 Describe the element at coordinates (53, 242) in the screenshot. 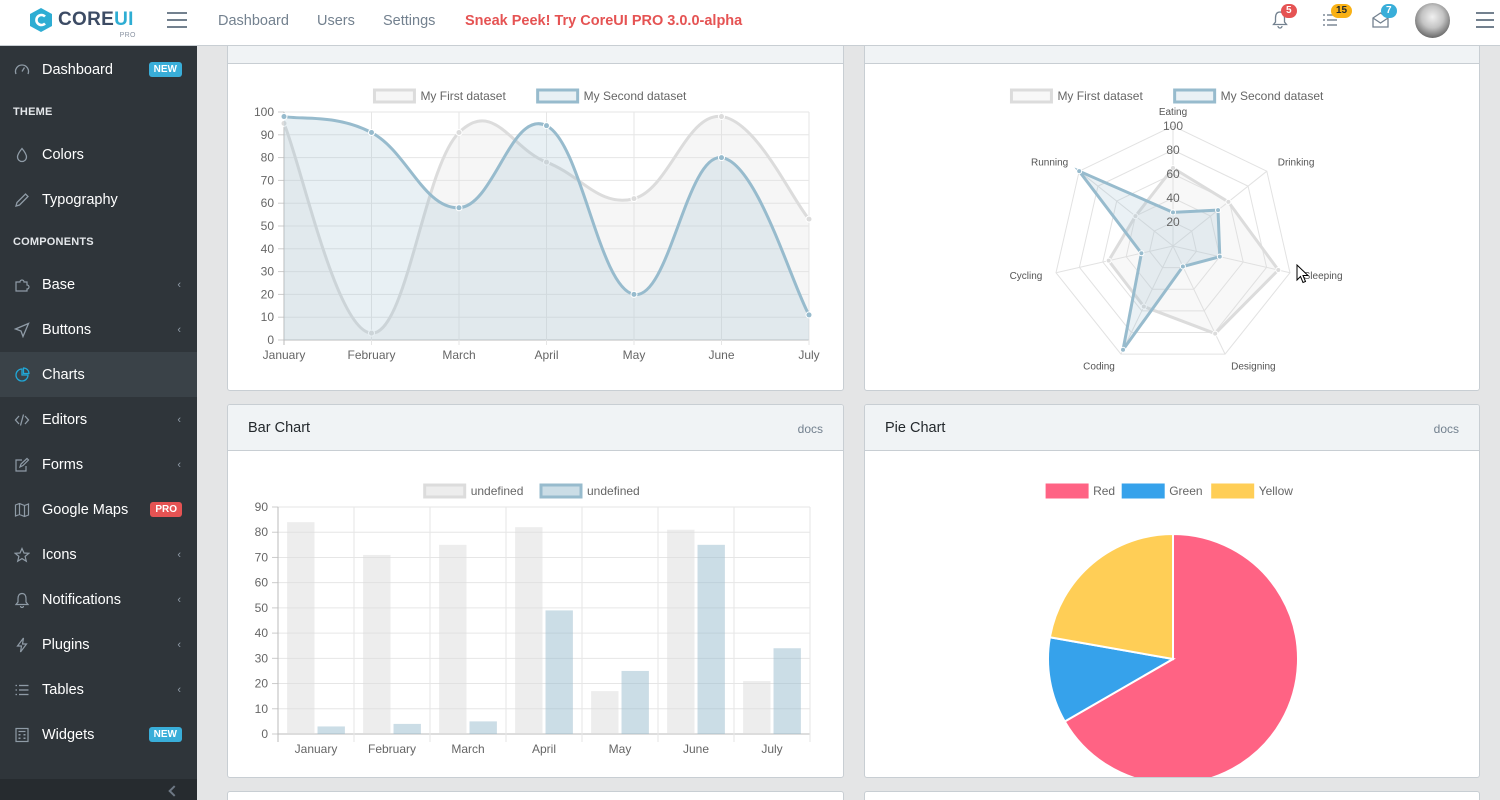

I see `sidebar-title-components: COMPONENTS` at that location.